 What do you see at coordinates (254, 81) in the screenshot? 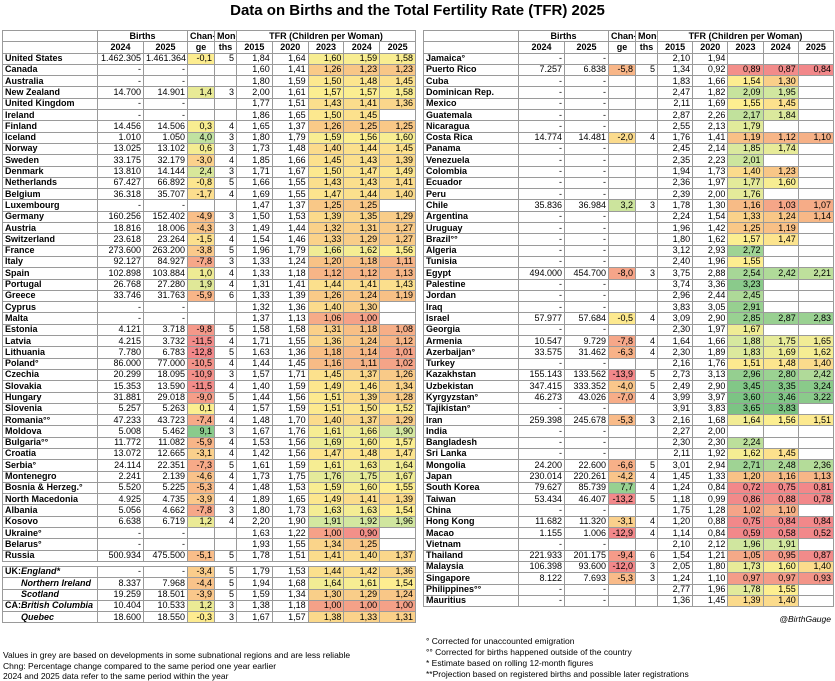
I see `tfr-2015: 1,80` at bounding box center [254, 81].